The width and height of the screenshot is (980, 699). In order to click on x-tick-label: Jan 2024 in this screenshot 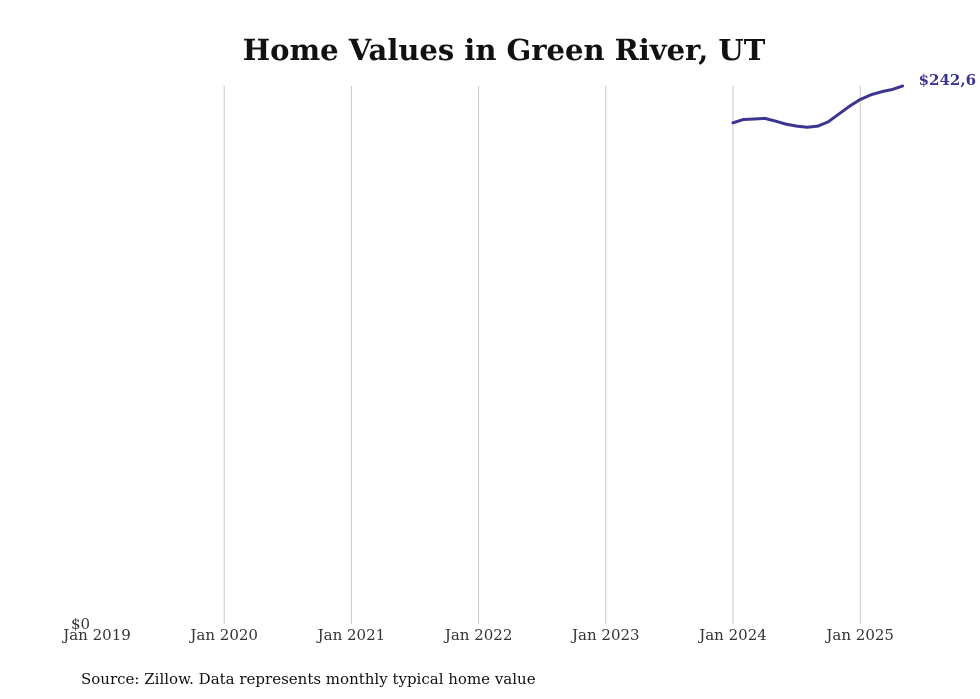, I will do `click(732, 635)`.